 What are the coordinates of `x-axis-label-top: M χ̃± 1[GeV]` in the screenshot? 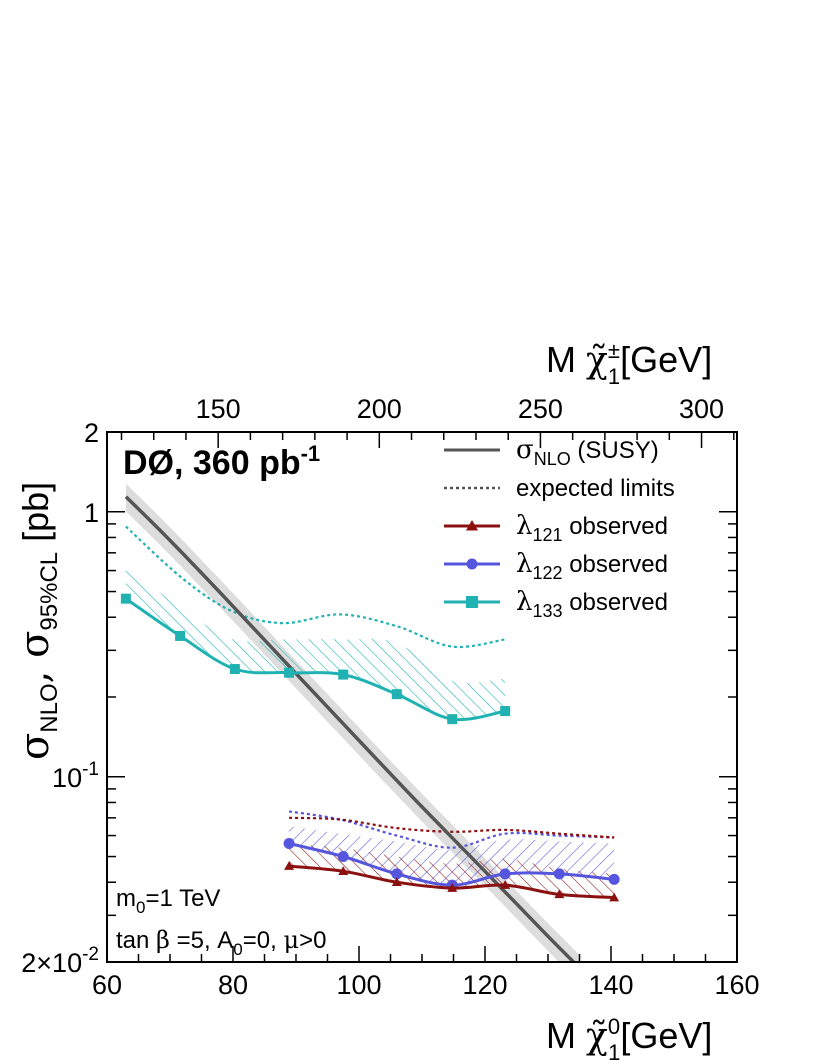 It's located at (629, 363).